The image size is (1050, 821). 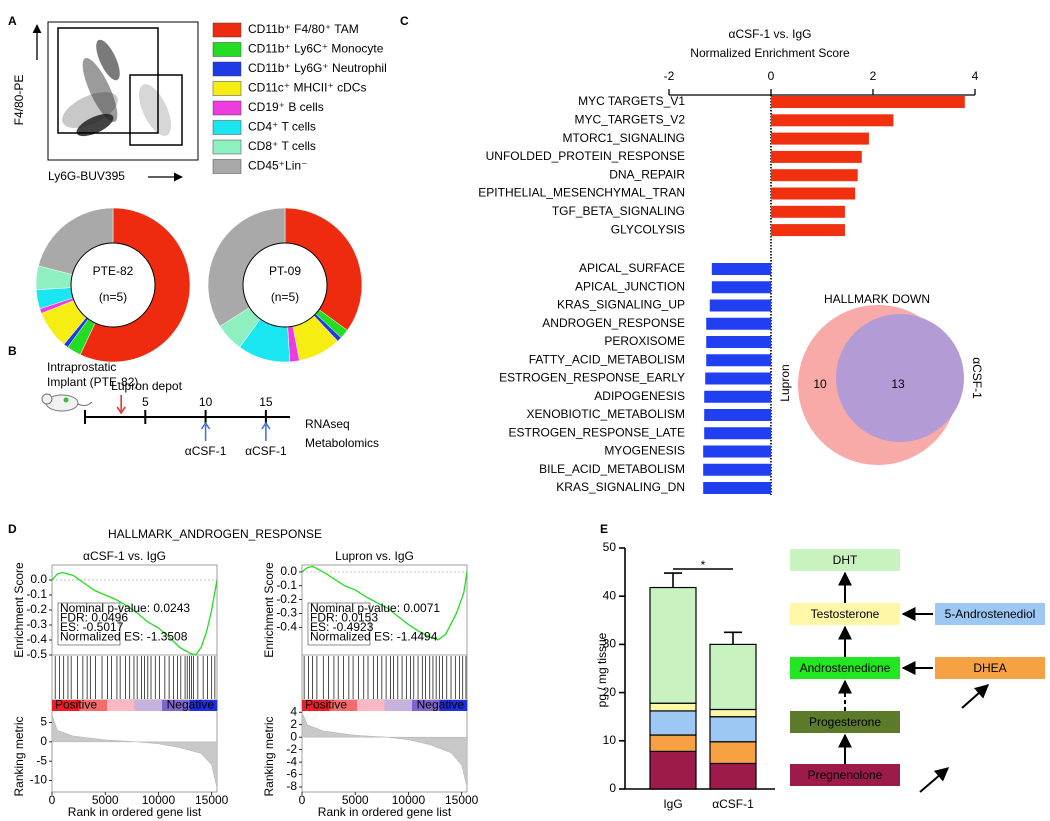 What do you see at coordinates (374, 556) in the screenshot?
I see `subtitle: Lupron vs. IgG` at bounding box center [374, 556].